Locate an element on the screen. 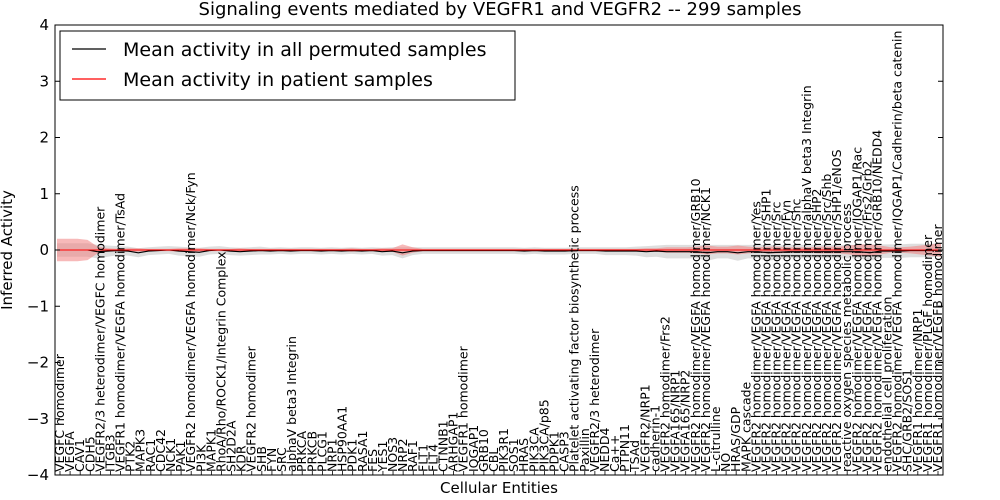  category-label: VEGFA165/NRP2 is located at coordinates (685, 421).